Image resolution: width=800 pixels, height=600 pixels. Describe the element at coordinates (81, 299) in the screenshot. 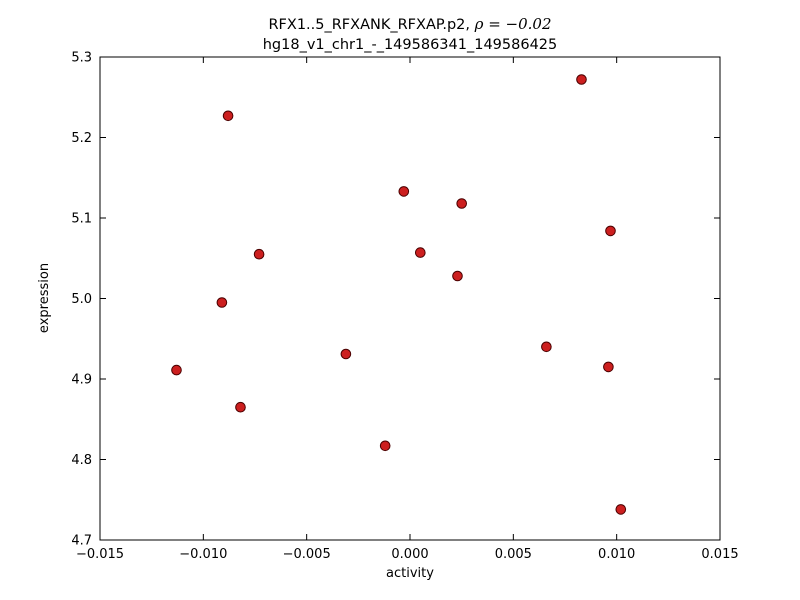

I see `y-tick-label: 5.0` at that location.